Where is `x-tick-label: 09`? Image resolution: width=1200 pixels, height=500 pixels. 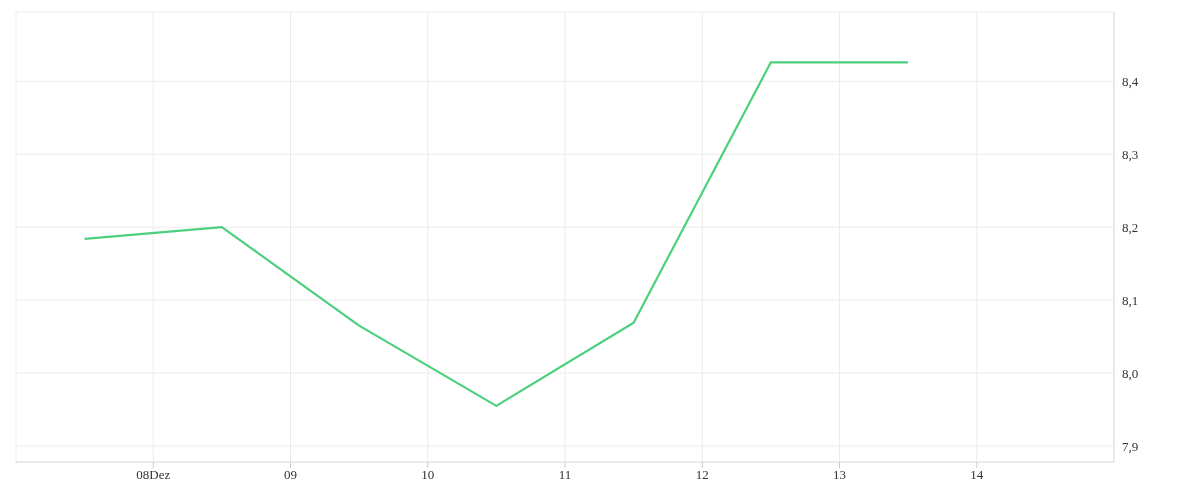 x-tick-label: 09 is located at coordinates (290, 475).